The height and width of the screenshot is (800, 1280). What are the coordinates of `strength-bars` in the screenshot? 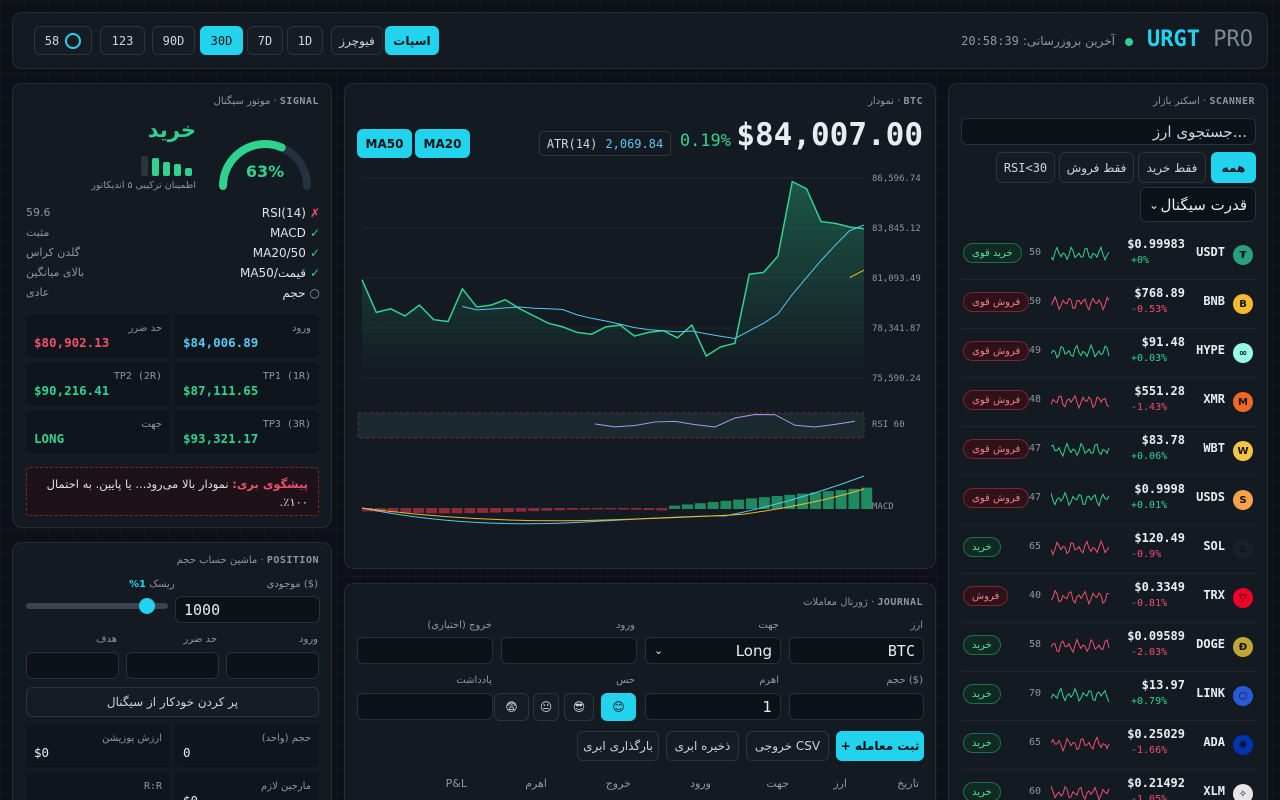 It's located at (166, 165).